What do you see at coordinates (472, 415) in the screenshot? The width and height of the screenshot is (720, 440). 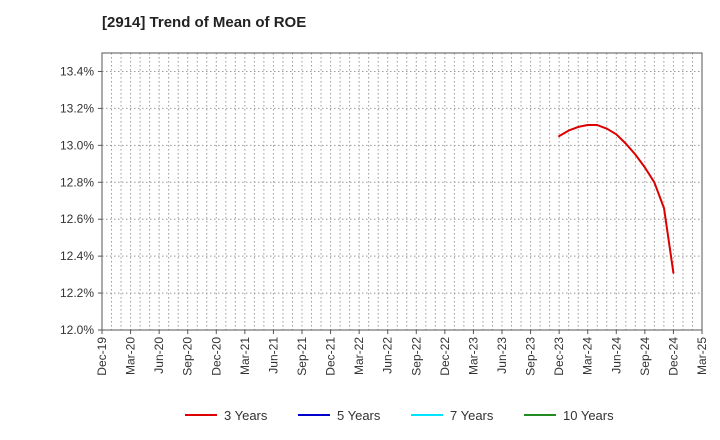 I see `legend-label: 7 Years` at bounding box center [472, 415].